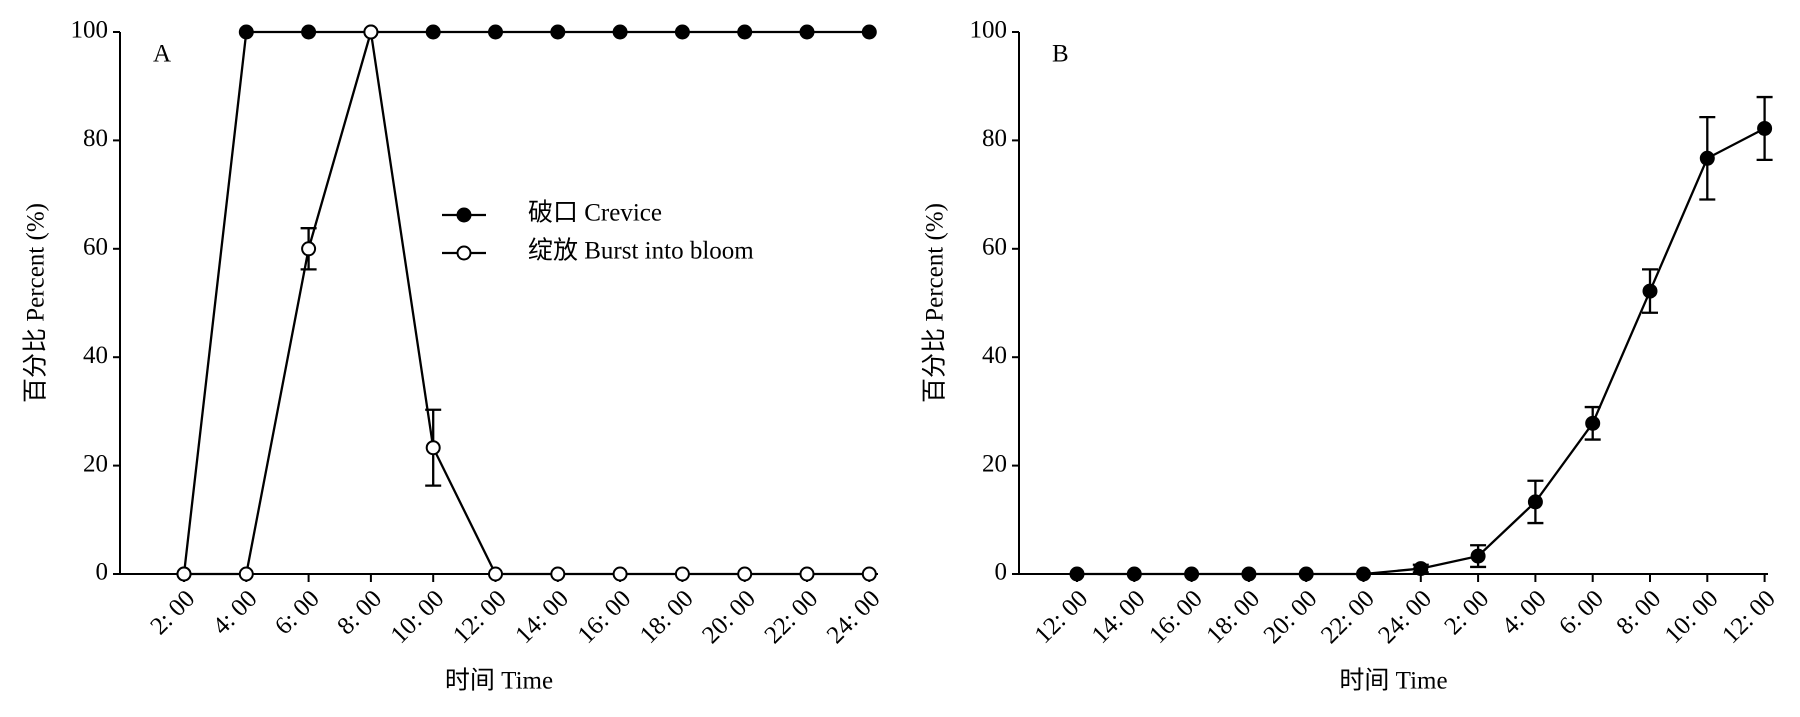  I want to click on legend-label: 破口 Crevice, so click(595, 213).